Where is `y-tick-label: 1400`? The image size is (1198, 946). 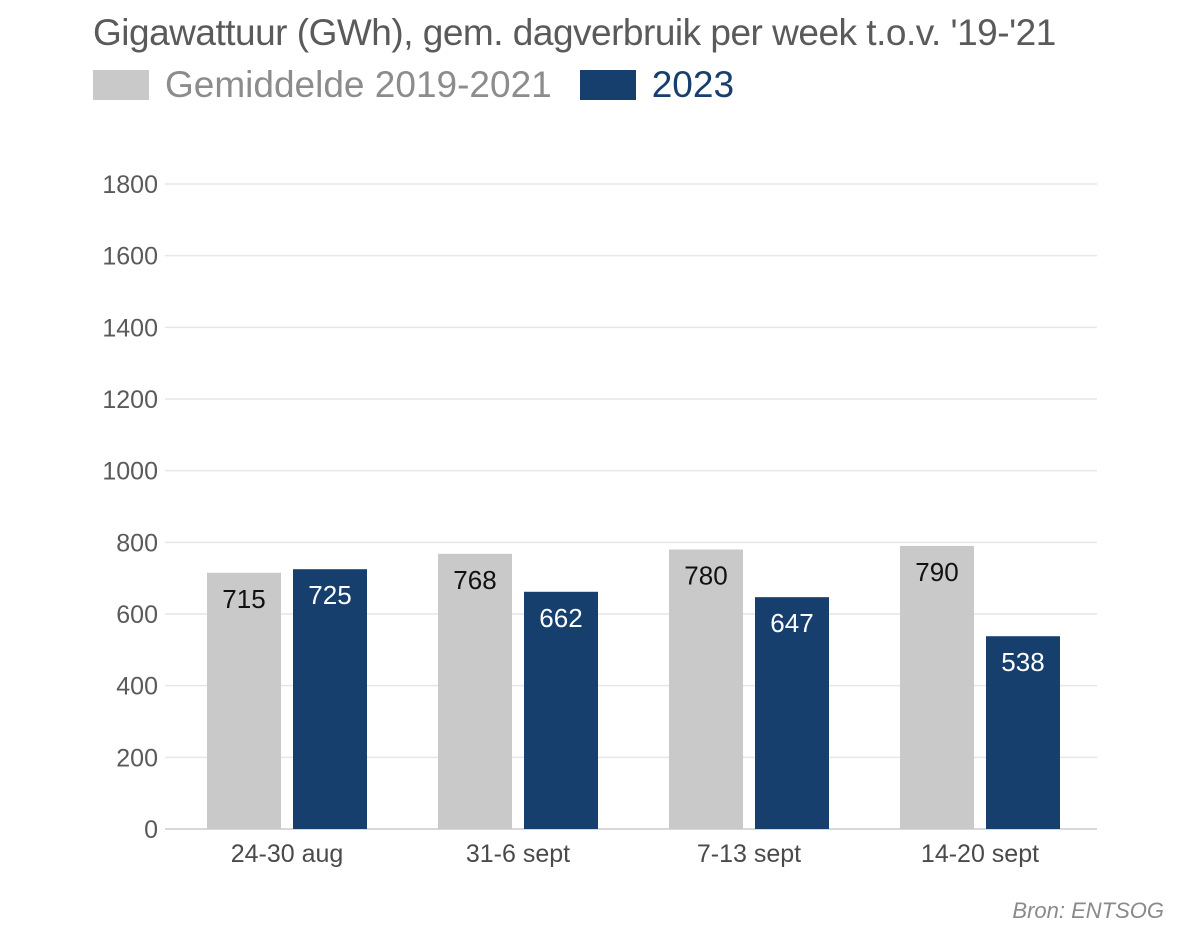 y-tick-label: 1400 is located at coordinates (130, 328).